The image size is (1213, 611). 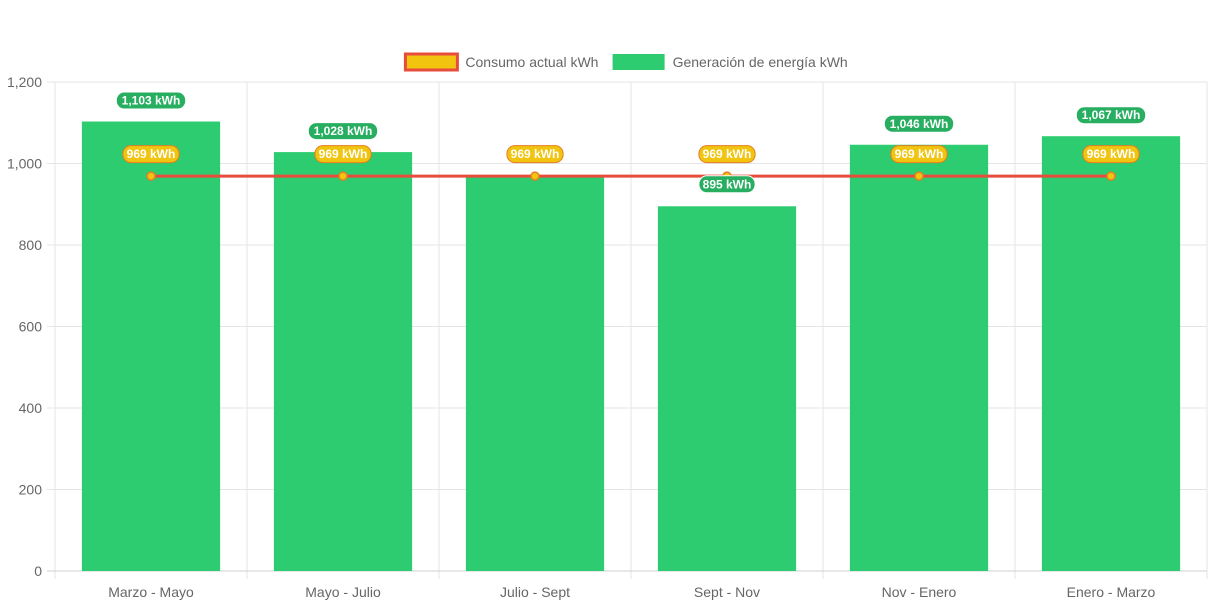 What do you see at coordinates (24, 164) in the screenshot?
I see `y-tick-label: 1,000` at bounding box center [24, 164].